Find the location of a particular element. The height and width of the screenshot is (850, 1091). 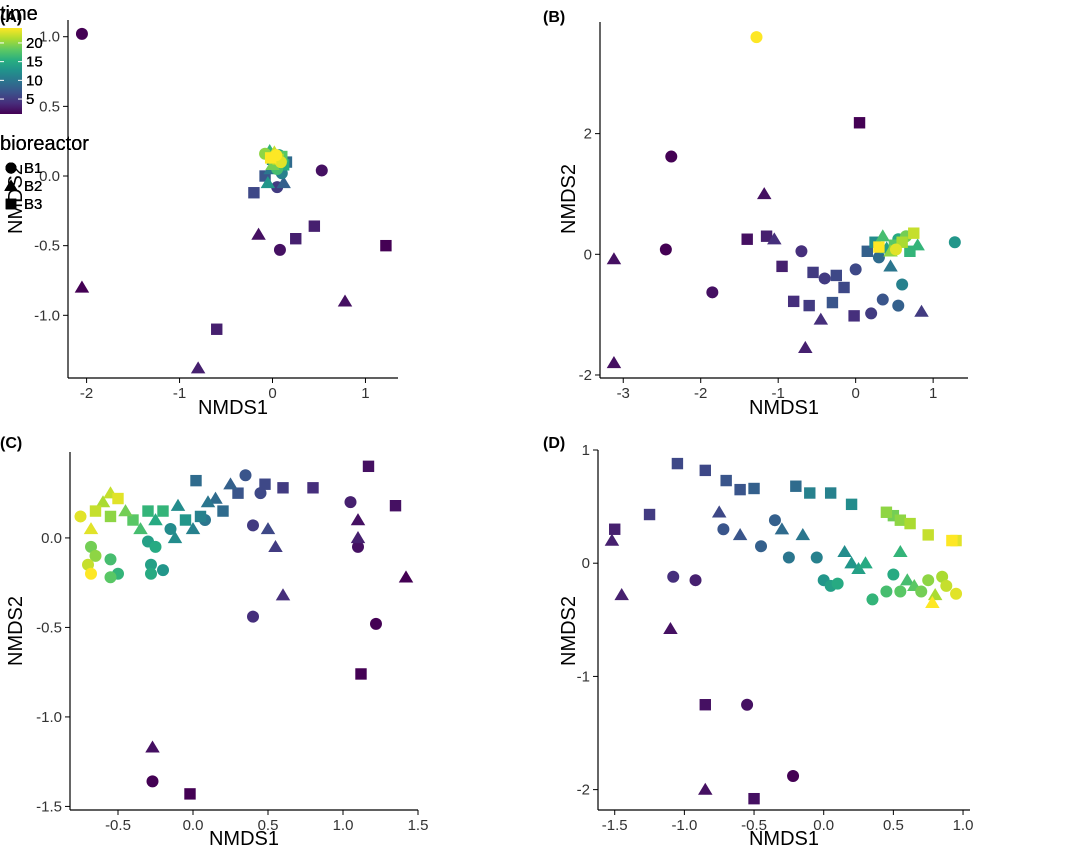

colorbar-tick-label: 5 is located at coordinates (30, 99).